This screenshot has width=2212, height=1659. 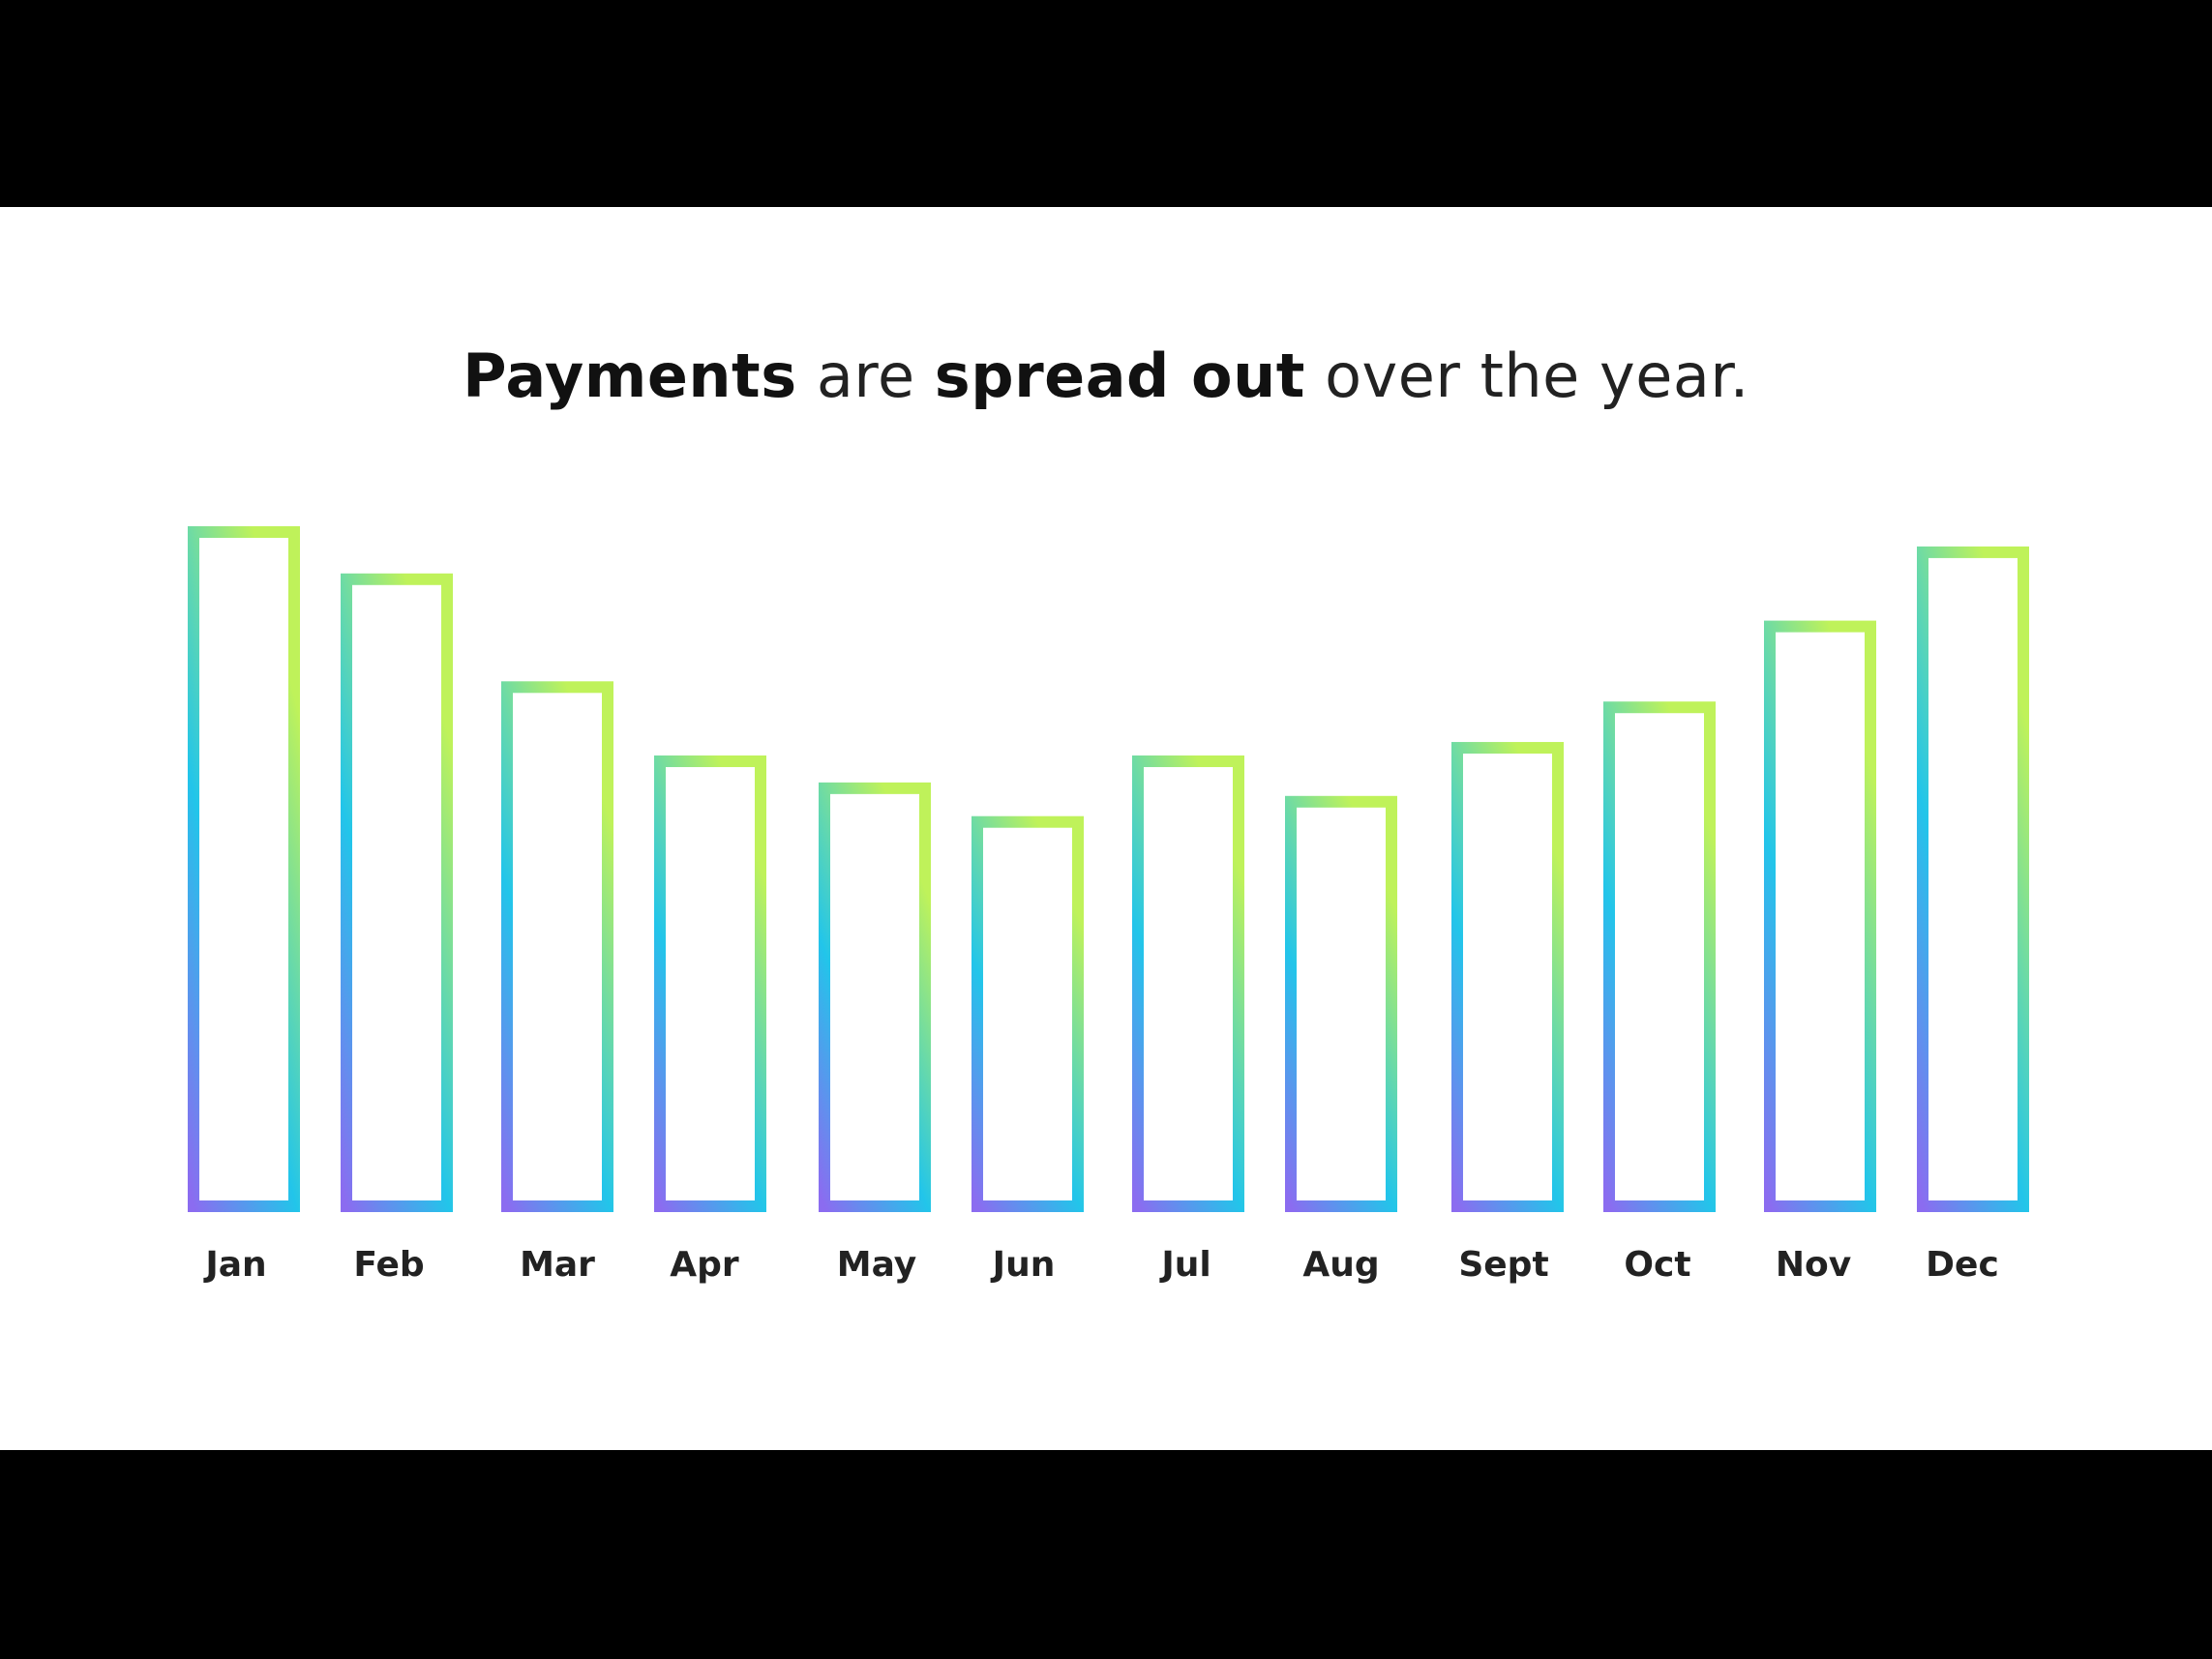 I want to click on x-tick-label: Jan, so click(x=234, y=1265).